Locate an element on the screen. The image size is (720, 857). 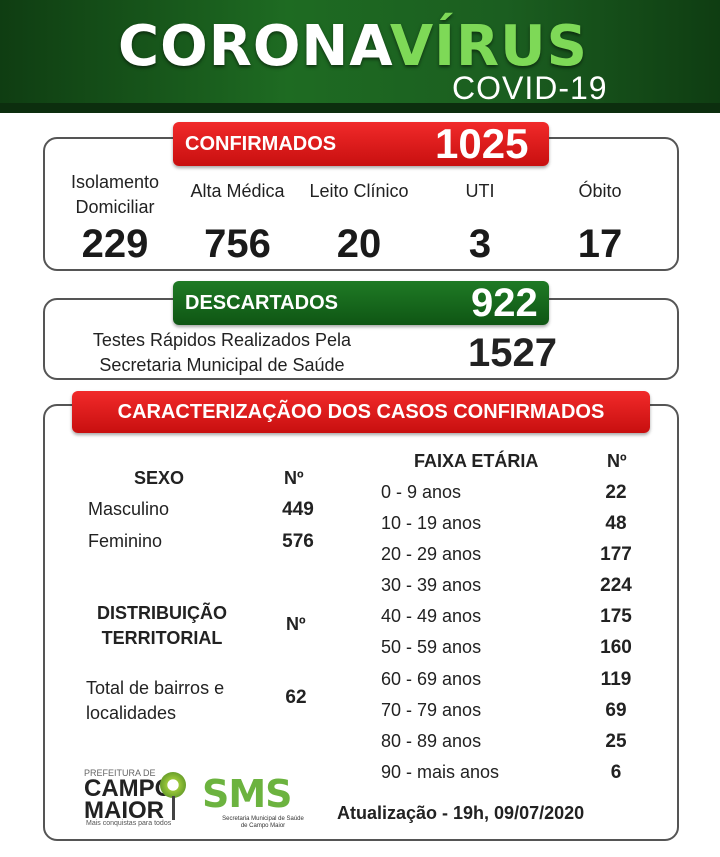
faixa-row-value: 6 is located at coordinates (616, 772).